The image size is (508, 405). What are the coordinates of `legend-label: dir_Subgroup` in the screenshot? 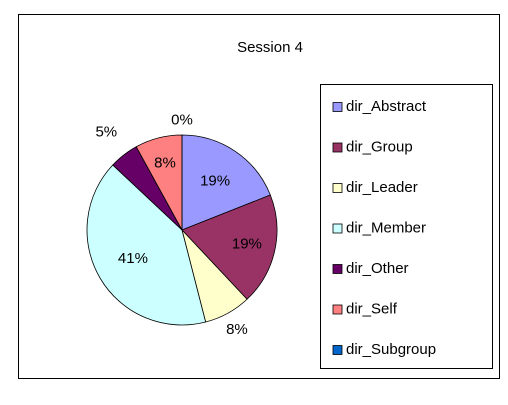 It's located at (391, 349).